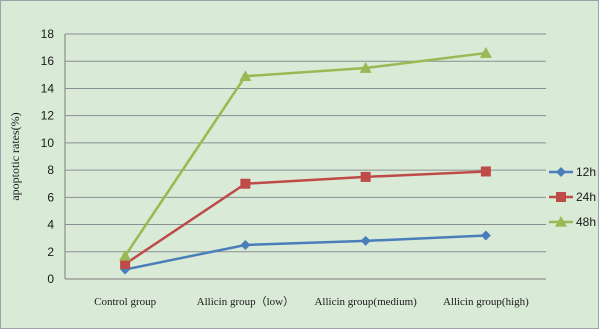 The height and width of the screenshot is (329, 599). I want to click on x-tick-label: Allicin group(high), so click(486, 302).